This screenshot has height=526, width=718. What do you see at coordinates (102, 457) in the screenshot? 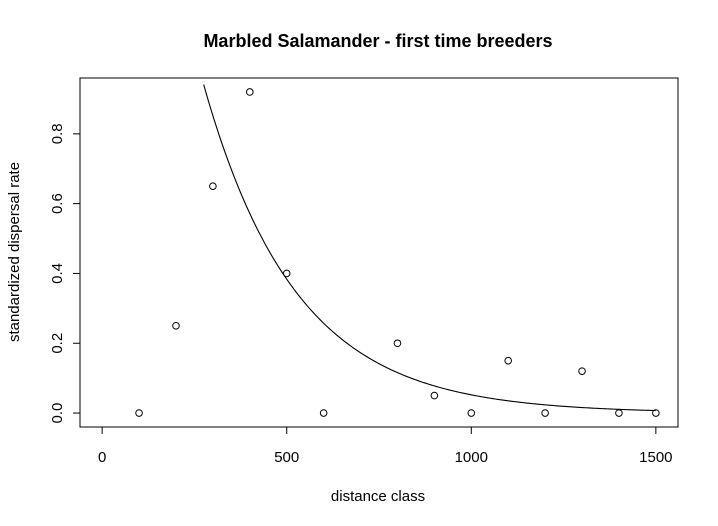
I see `x-tick-label: 0` at bounding box center [102, 457].